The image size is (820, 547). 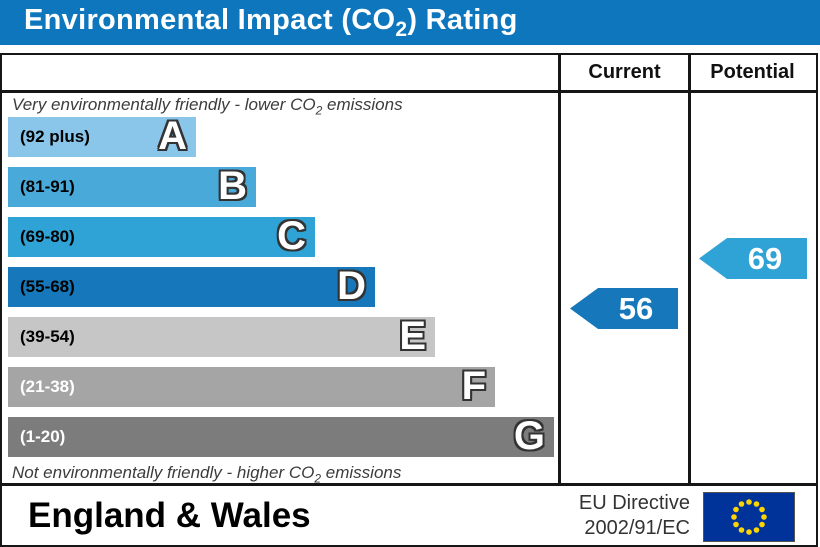 What do you see at coordinates (529, 436) in the screenshot?
I see `band-letter: G` at bounding box center [529, 436].